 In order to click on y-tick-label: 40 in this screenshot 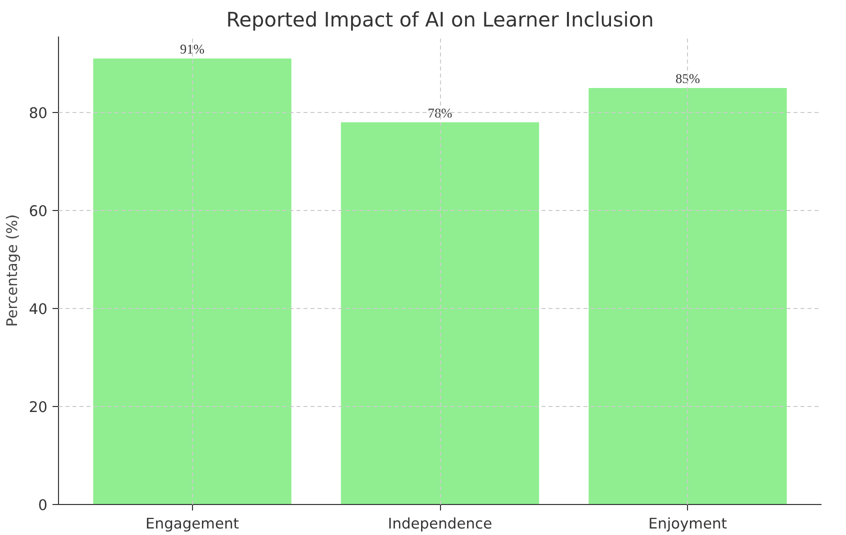, I will do `click(38, 309)`.